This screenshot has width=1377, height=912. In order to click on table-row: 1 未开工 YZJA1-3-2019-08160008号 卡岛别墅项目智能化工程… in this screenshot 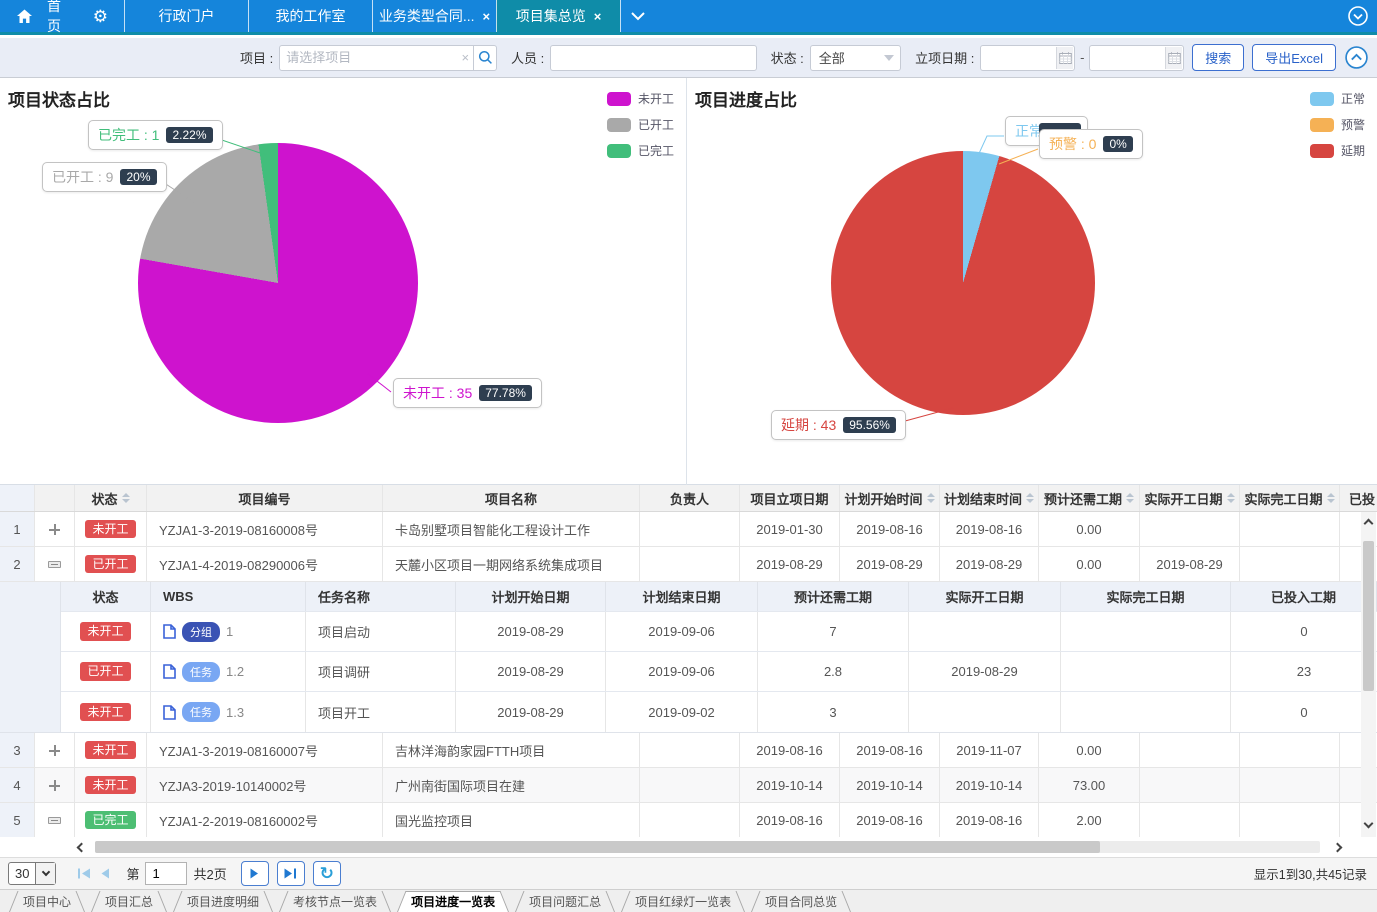, I will do `click(688, 529)`.